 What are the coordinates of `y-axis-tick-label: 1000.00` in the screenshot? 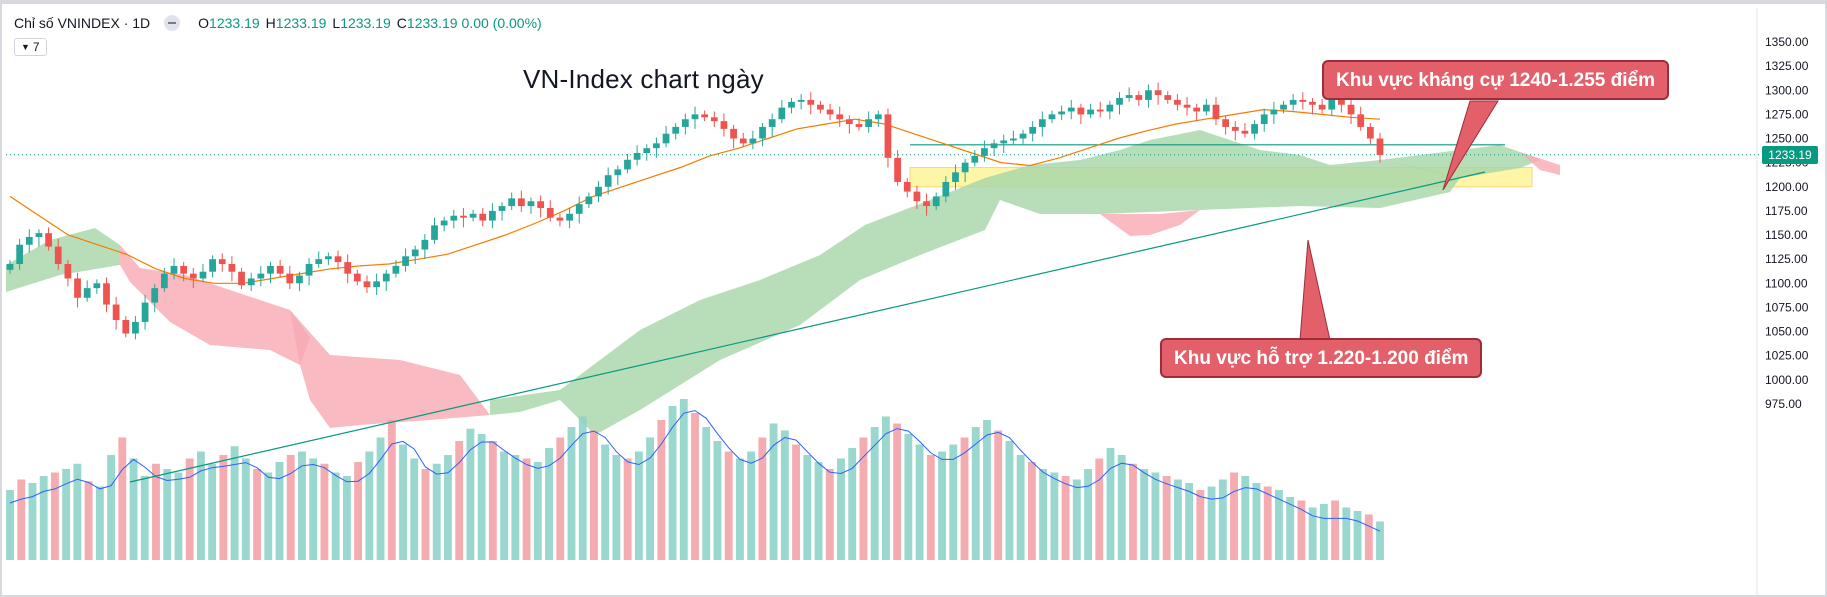 It's located at (1787, 380).